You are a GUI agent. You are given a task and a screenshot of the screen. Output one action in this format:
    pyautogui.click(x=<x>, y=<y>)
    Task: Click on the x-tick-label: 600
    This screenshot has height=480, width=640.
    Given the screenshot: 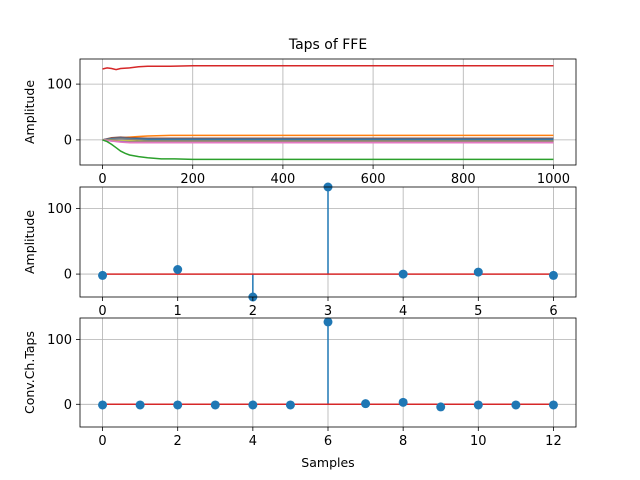 What is the action you would take?
    pyautogui.click(x=373, y=179)
    